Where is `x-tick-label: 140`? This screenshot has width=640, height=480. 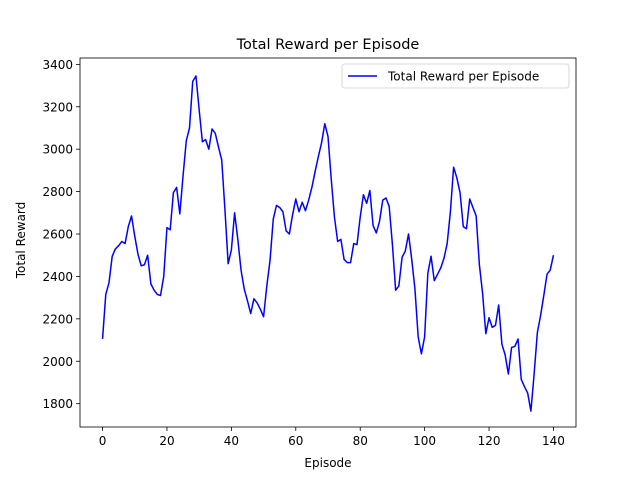 x-tick-label: 140 is located at coordinates (553, 441).